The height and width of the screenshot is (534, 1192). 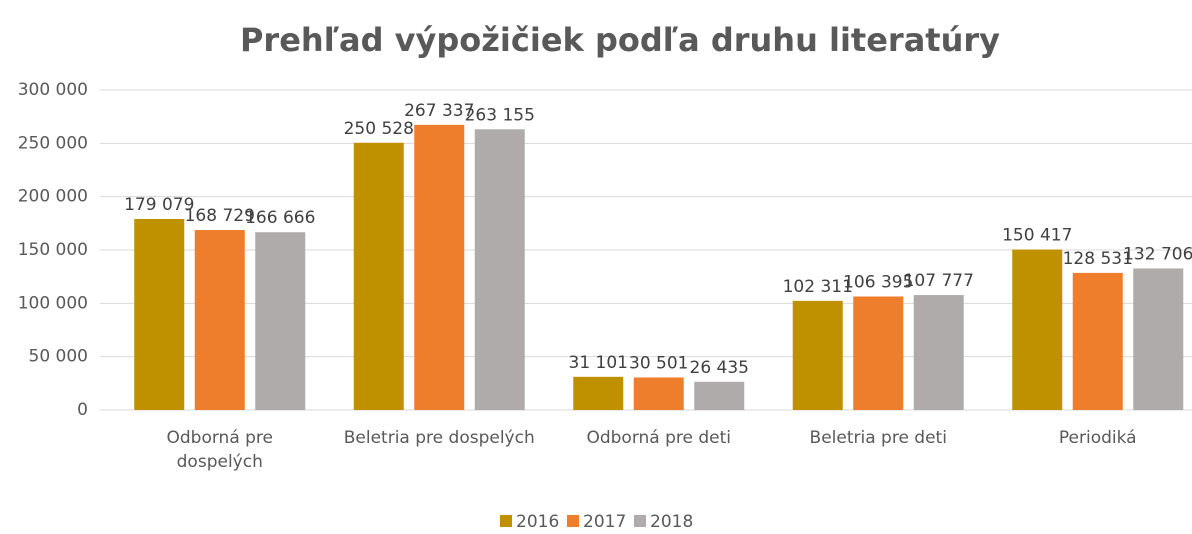 I want to click on value-label: 128 531, so click(x=1098, y=259).